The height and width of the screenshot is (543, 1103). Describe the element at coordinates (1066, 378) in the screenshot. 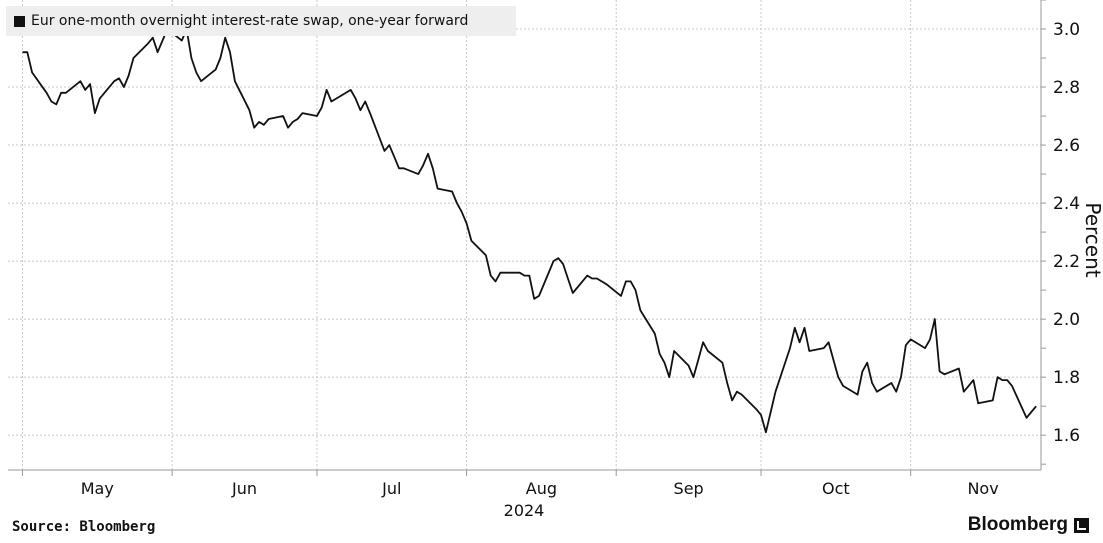

I see `y-tick-label: 1.8` at that location.